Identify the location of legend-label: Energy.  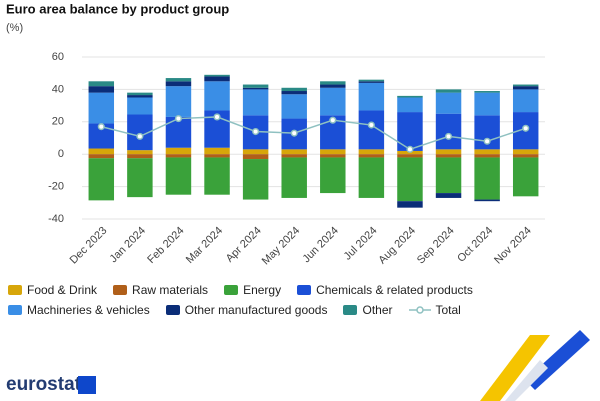
(262, 290).